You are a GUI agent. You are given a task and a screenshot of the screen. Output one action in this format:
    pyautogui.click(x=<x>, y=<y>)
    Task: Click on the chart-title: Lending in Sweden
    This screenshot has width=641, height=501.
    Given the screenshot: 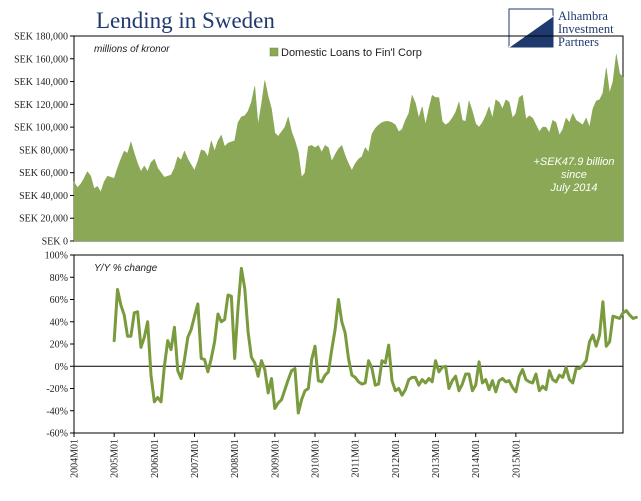 What is the action you would take?
    pyautogui.click(x=185, y=20)
    